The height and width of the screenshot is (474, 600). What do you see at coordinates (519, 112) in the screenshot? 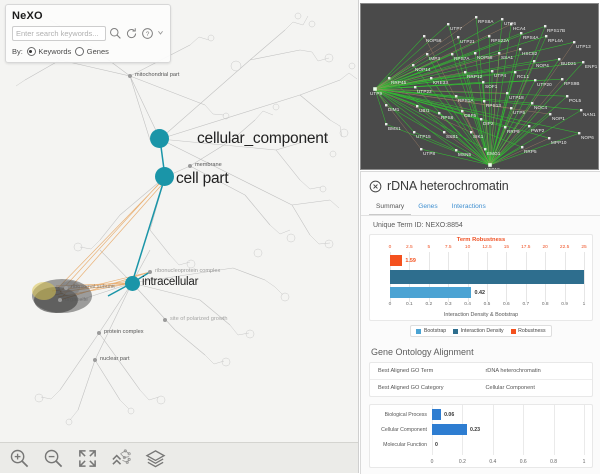
I see `gene-label: UTP5` at bounding box center [519, 112].